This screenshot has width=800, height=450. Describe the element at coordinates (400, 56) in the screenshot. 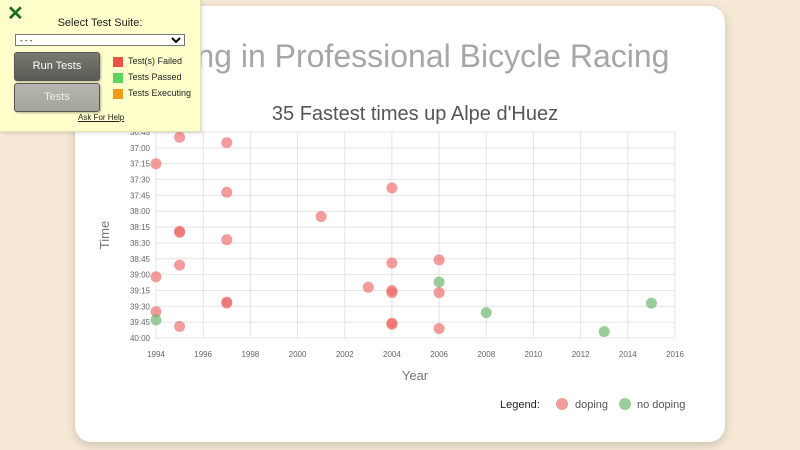

I see `page-title: Doping in Professional Bicycle Racing` at that location.